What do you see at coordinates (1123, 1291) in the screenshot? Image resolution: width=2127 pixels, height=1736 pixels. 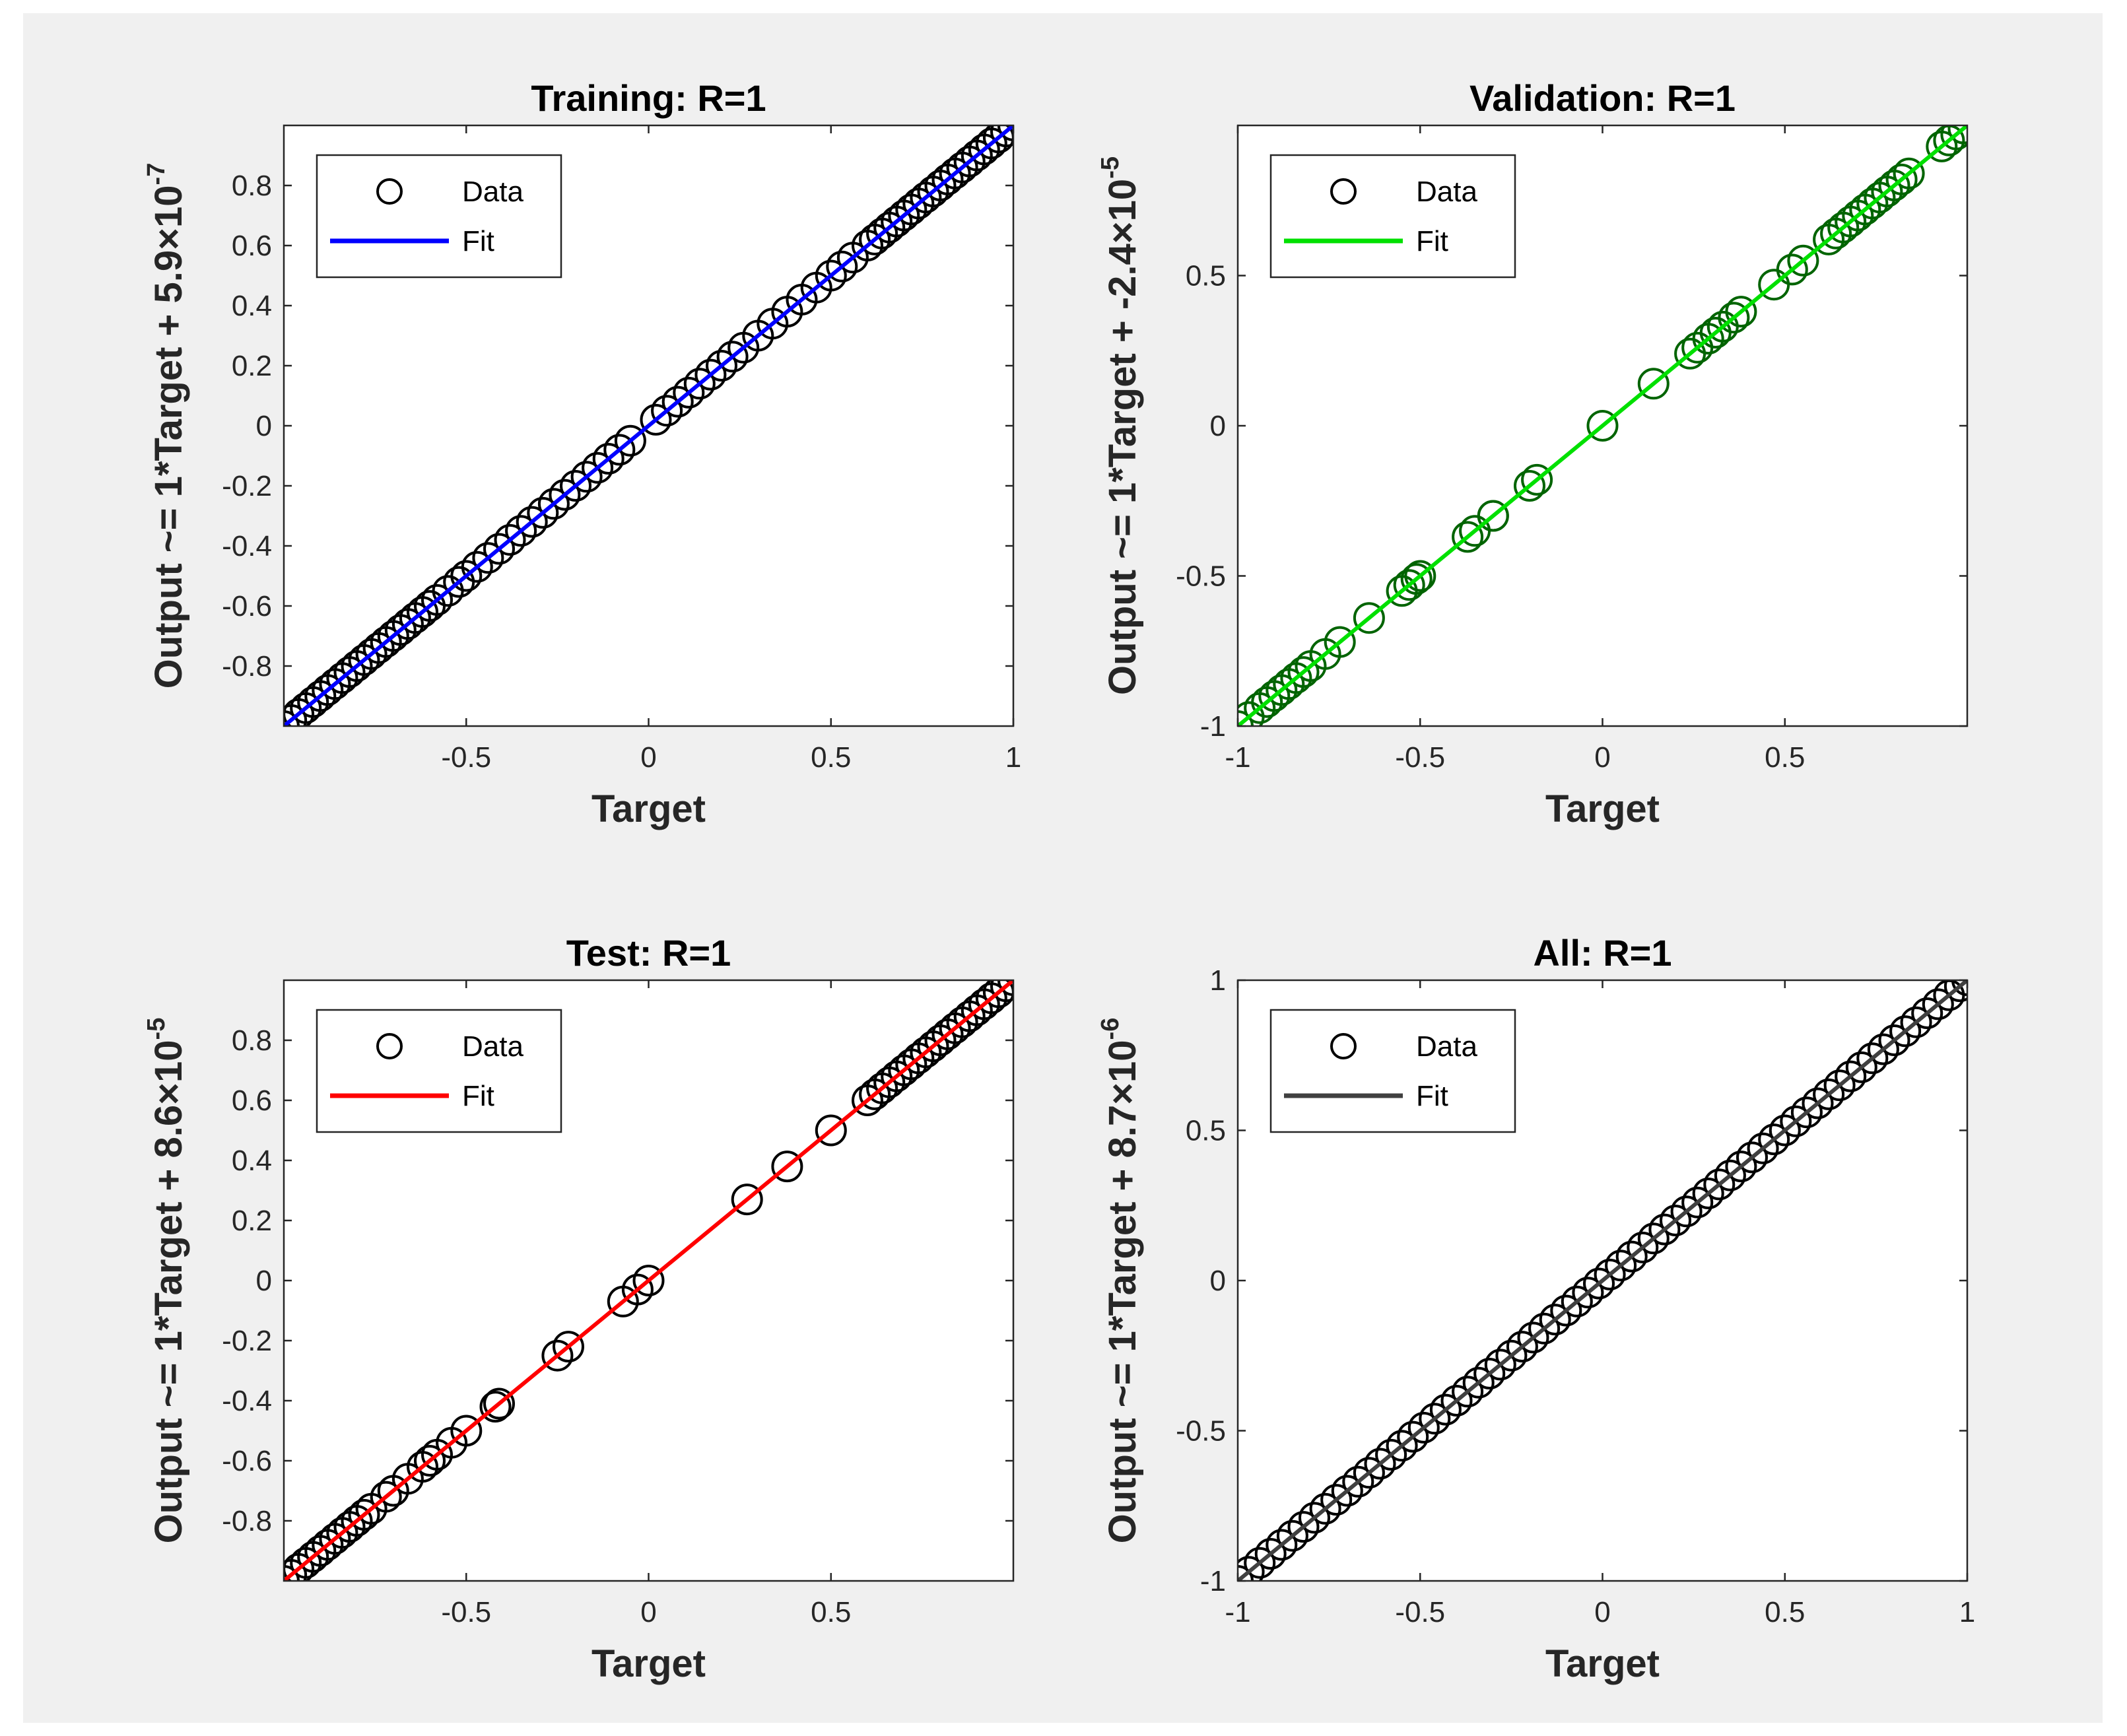 I see `y-axis-label-main: Output ~= 1*Target + 8.7×10` at bounding box center [1123, 1291].